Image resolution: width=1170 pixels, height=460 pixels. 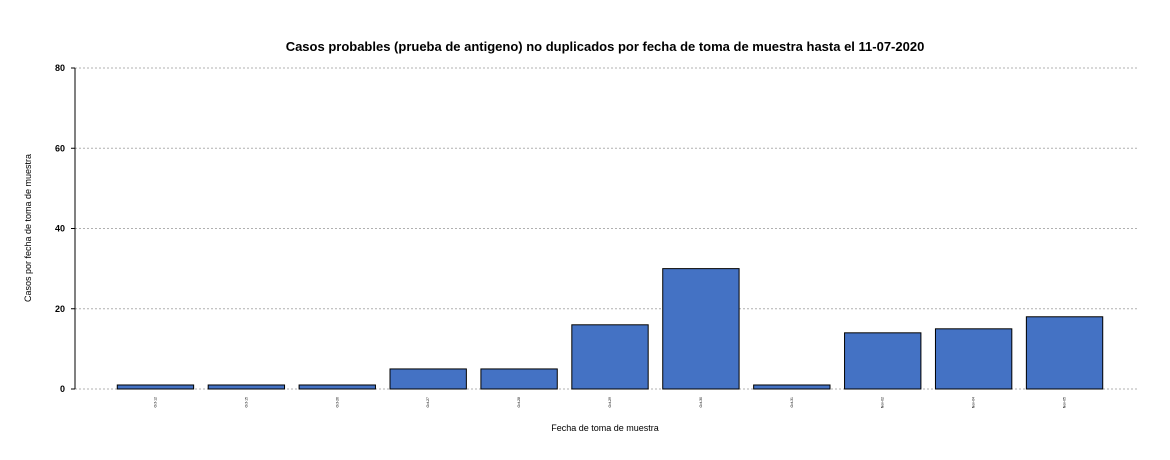 I want to click on x-tick-label: Oct-26, so click(x=337, y=402).